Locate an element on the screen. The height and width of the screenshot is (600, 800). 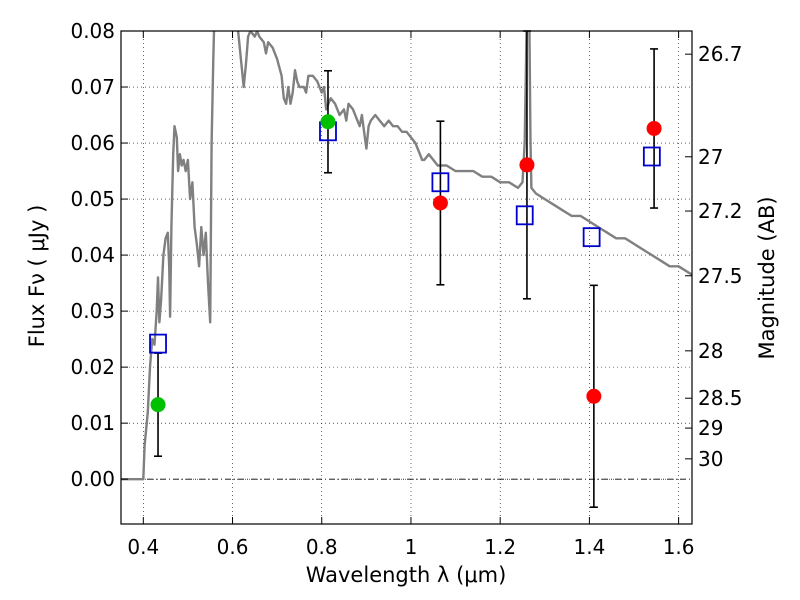
y-tick-label: 0.00 is located at coordinates (92, 479).